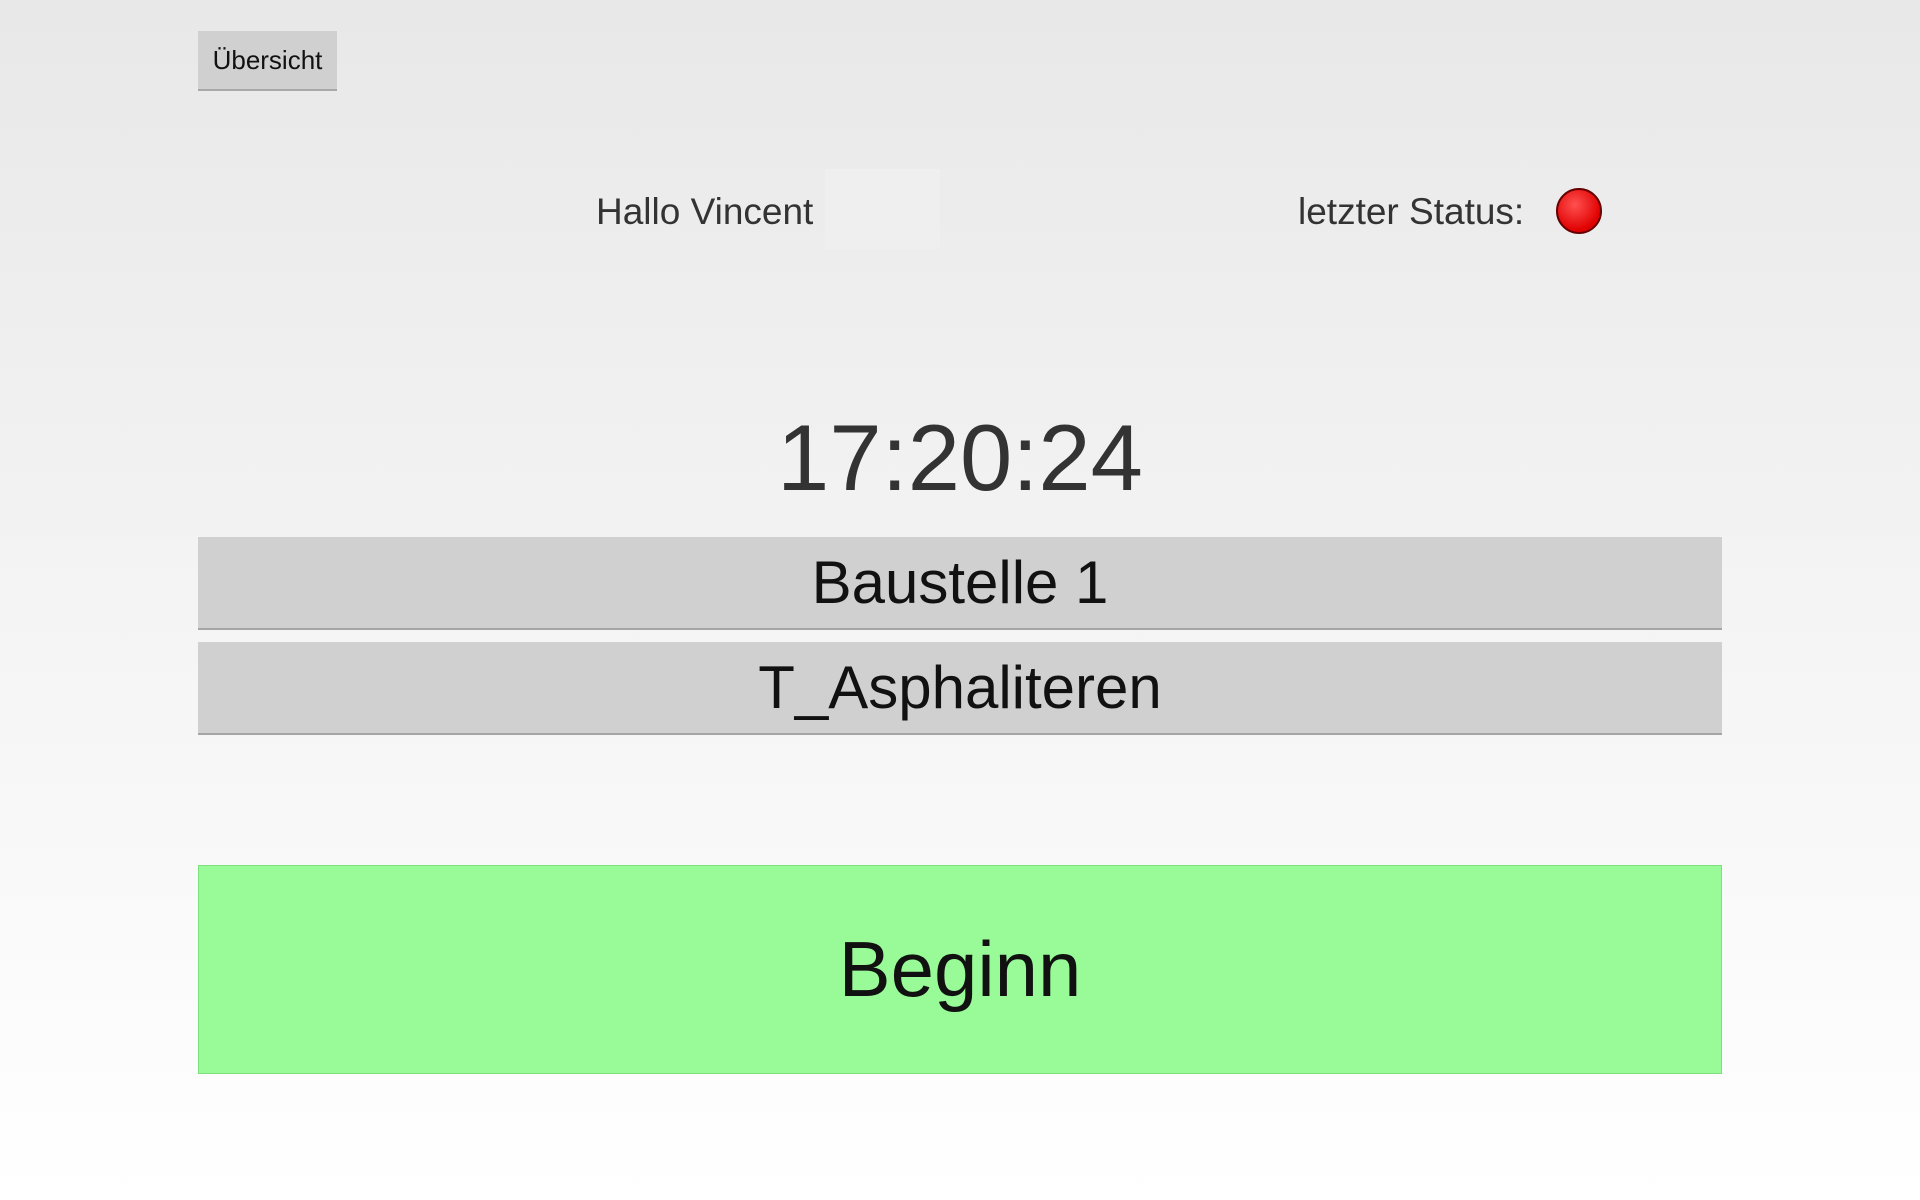 The image size is (1920, 1200). I want to click on user-name-box, so click(882, 209).